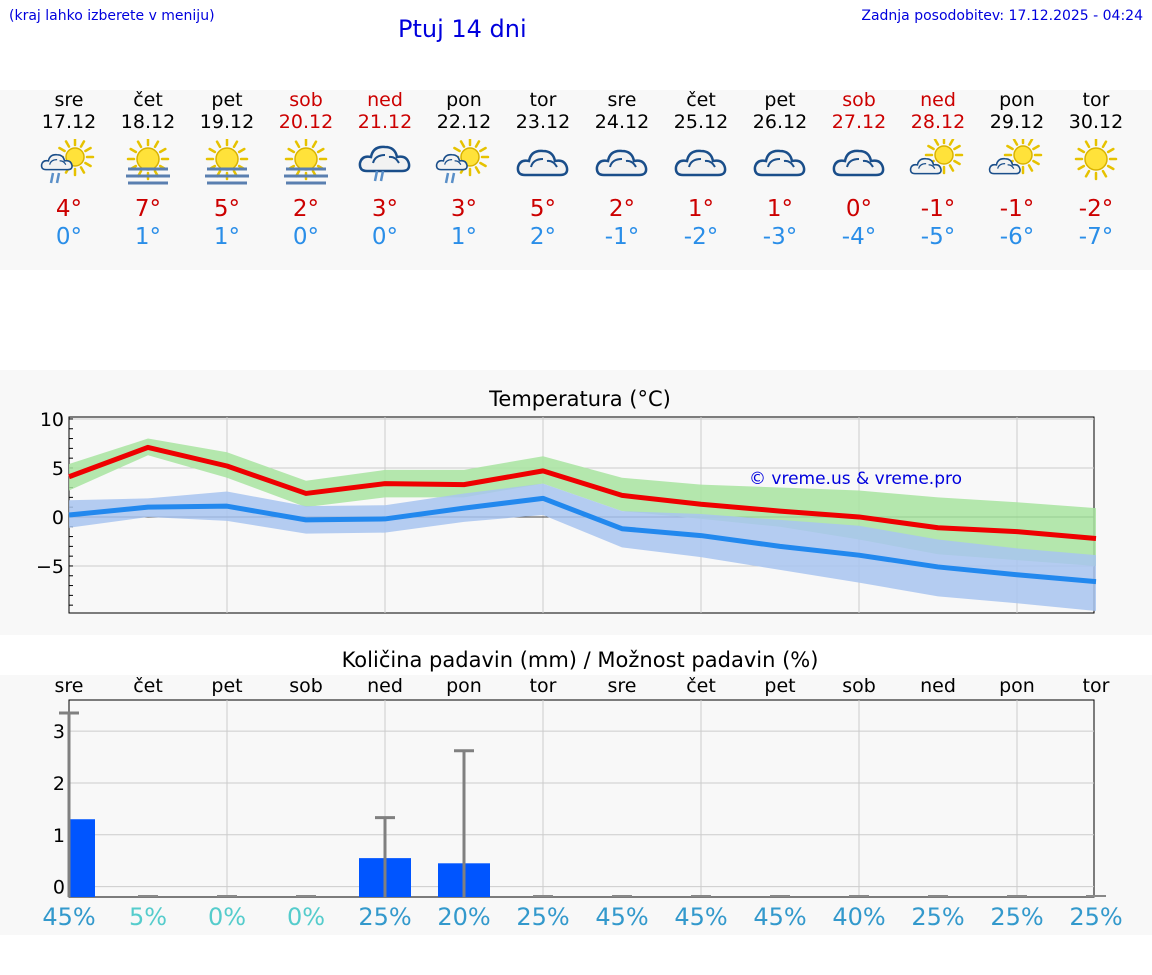  I want to click on day-date: 20.12, so click(306, 122).